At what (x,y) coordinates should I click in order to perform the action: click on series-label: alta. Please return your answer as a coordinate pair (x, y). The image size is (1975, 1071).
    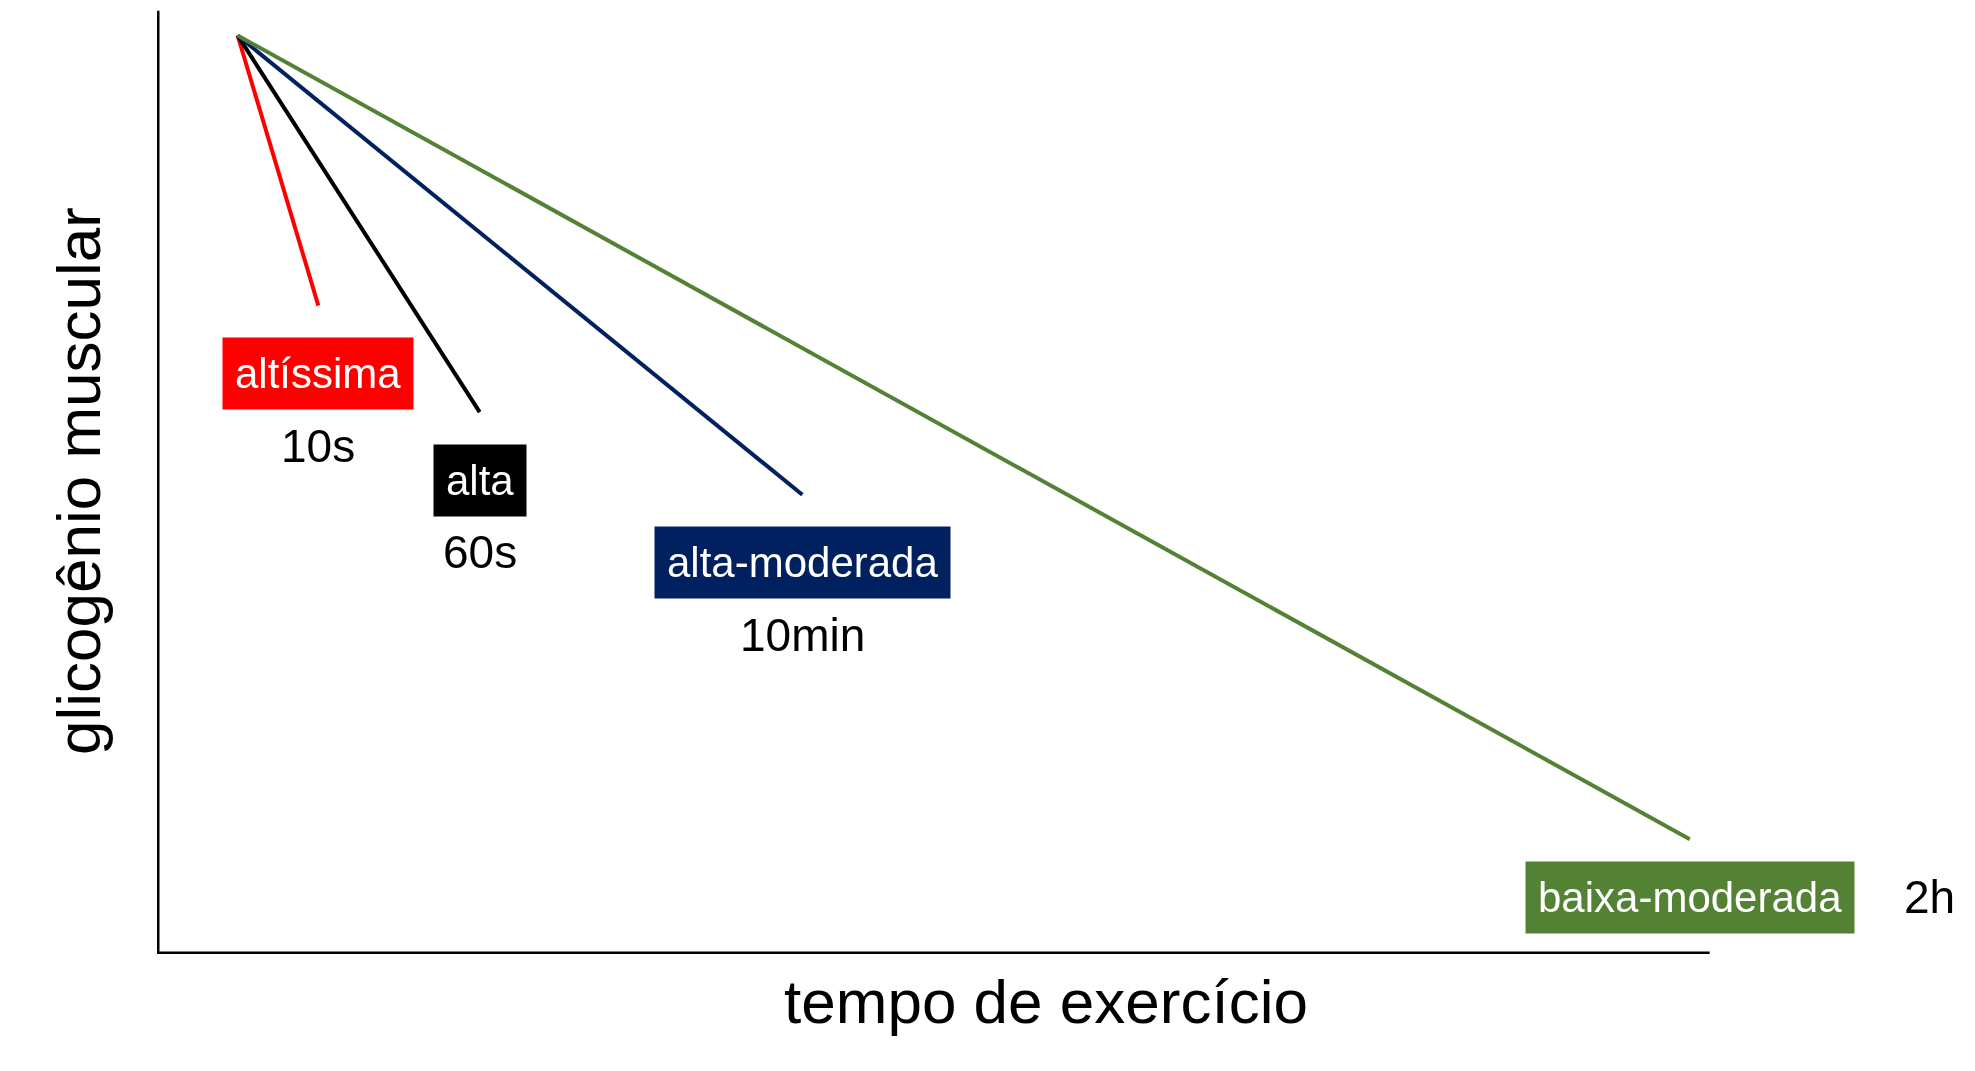
    Looking at the image, I should click on (480, 480).